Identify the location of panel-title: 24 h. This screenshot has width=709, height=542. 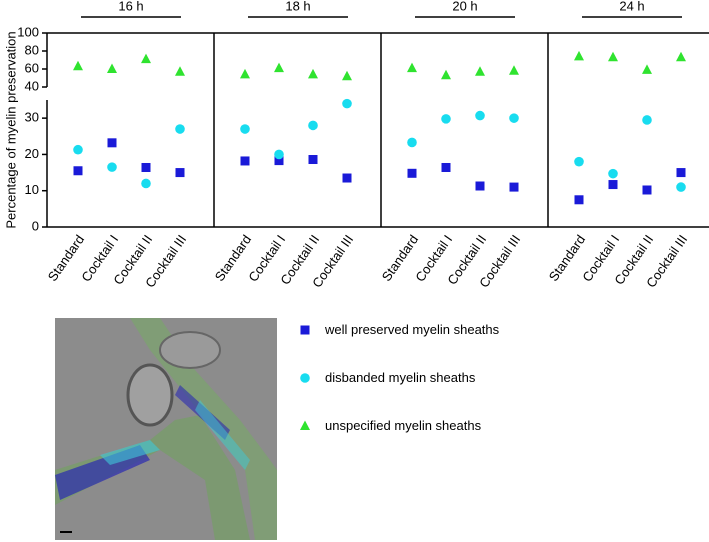
(631, 6).